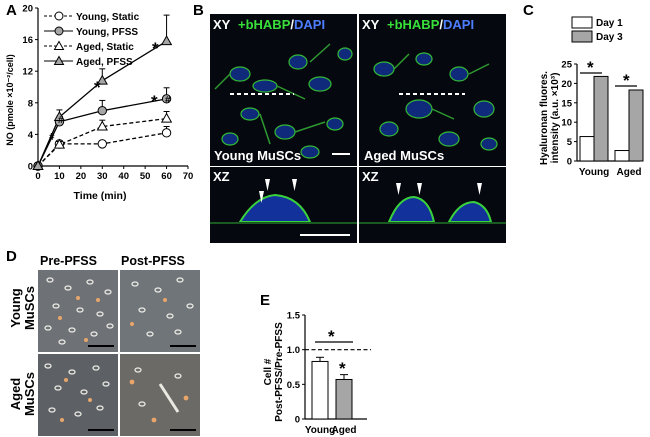 This screenshot has height=437, width=650. What do you see at coordinates (10, 100) in the screenshot?
I see `chart-a-ylabel: NO (pmole ×10⁻²/cell)` at bounding box center [10, 100].